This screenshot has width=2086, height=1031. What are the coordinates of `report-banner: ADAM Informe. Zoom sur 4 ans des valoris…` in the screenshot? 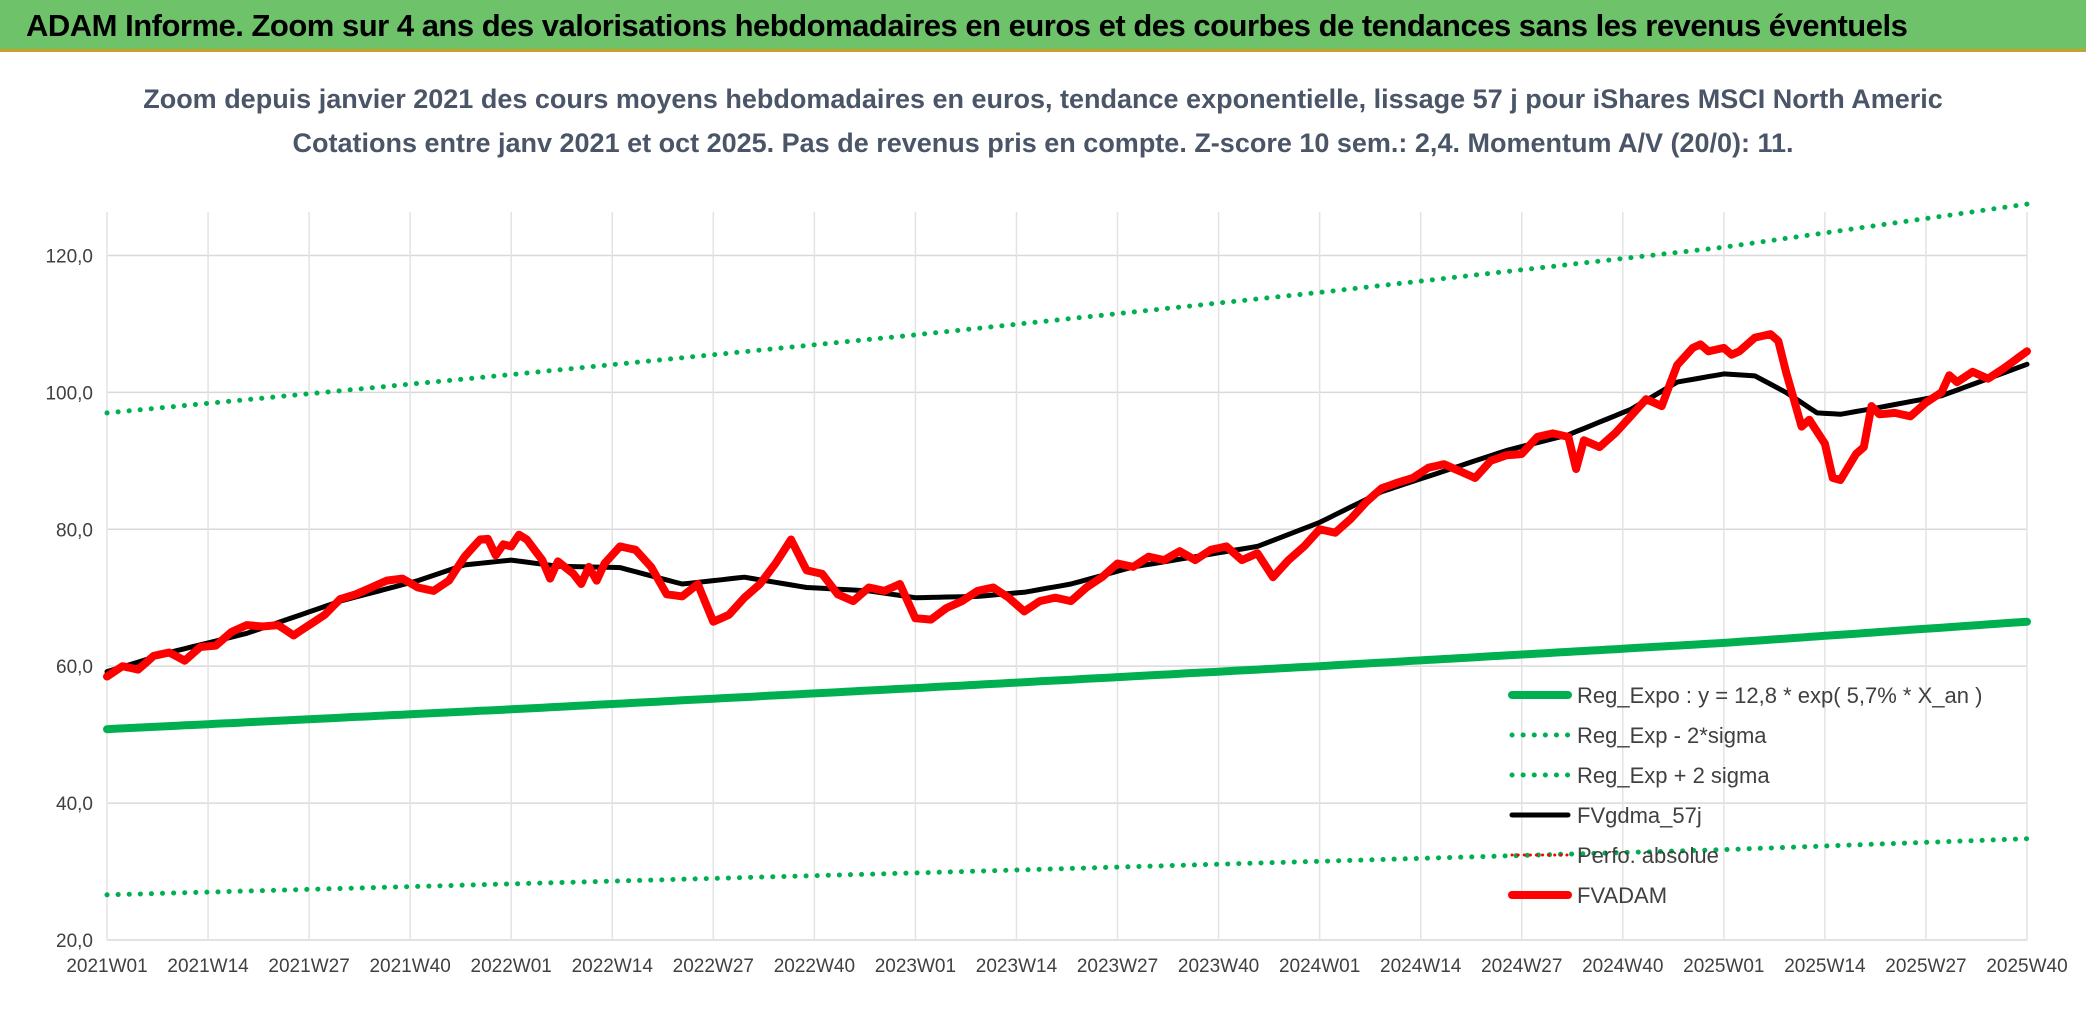 It's located at (1043, 26).